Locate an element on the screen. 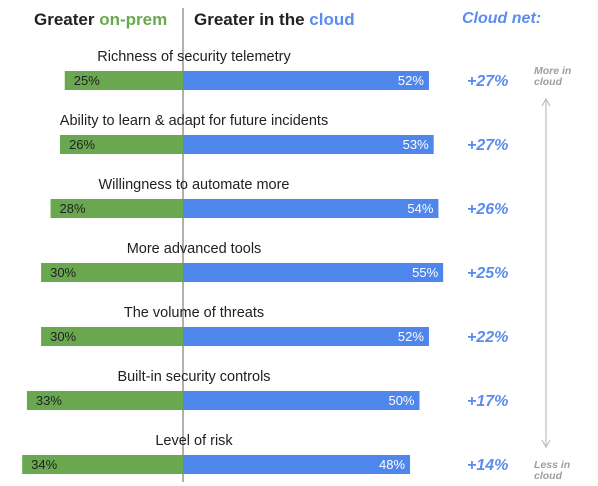 The width and height of the screenshot is (598, 486). net-value-label: +14% is located at coordinates (487, 465).